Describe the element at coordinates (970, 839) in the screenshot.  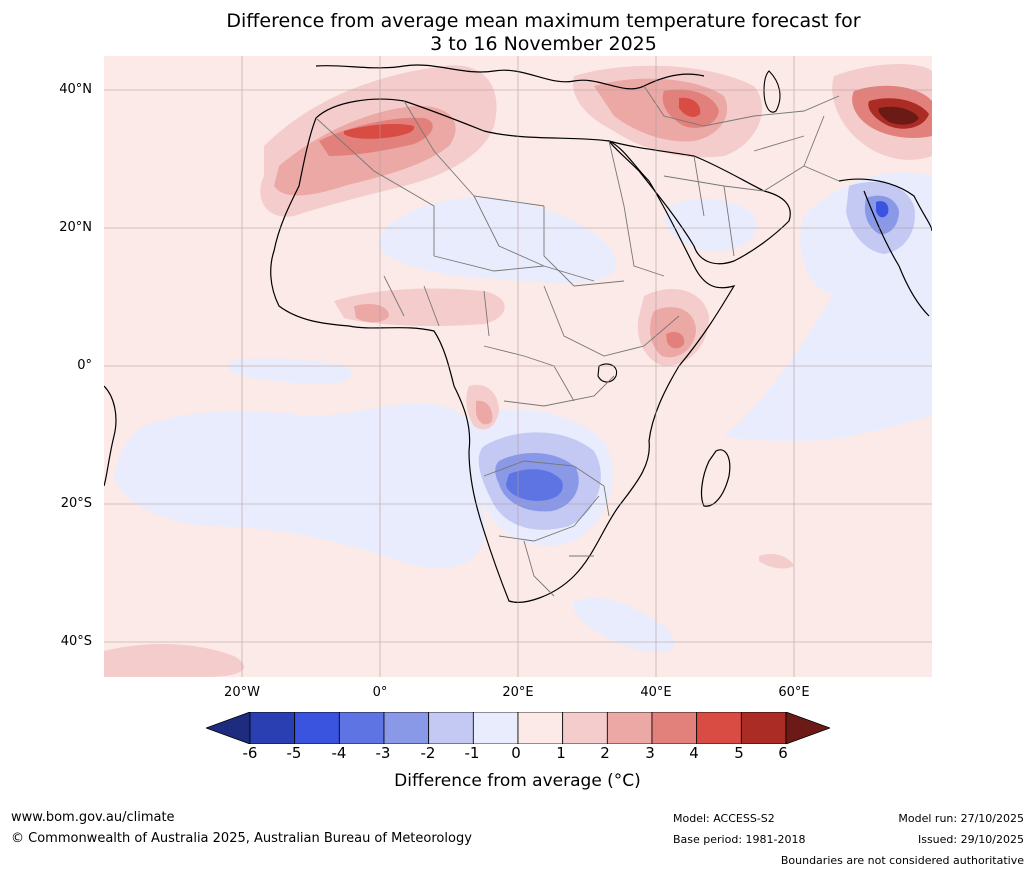
I see `footer-issued: Issued: 29/10/2025` at that location.